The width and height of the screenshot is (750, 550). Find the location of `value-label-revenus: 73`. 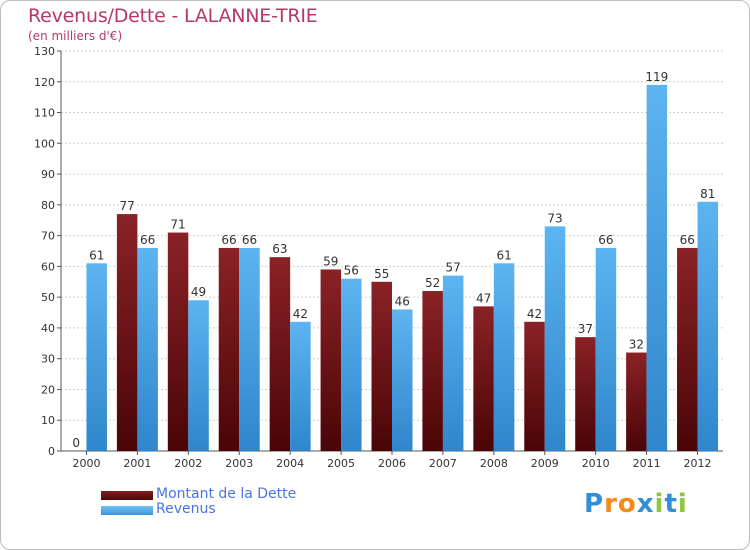

value-label-revenus: 73 is located at coordinates (554, 218).